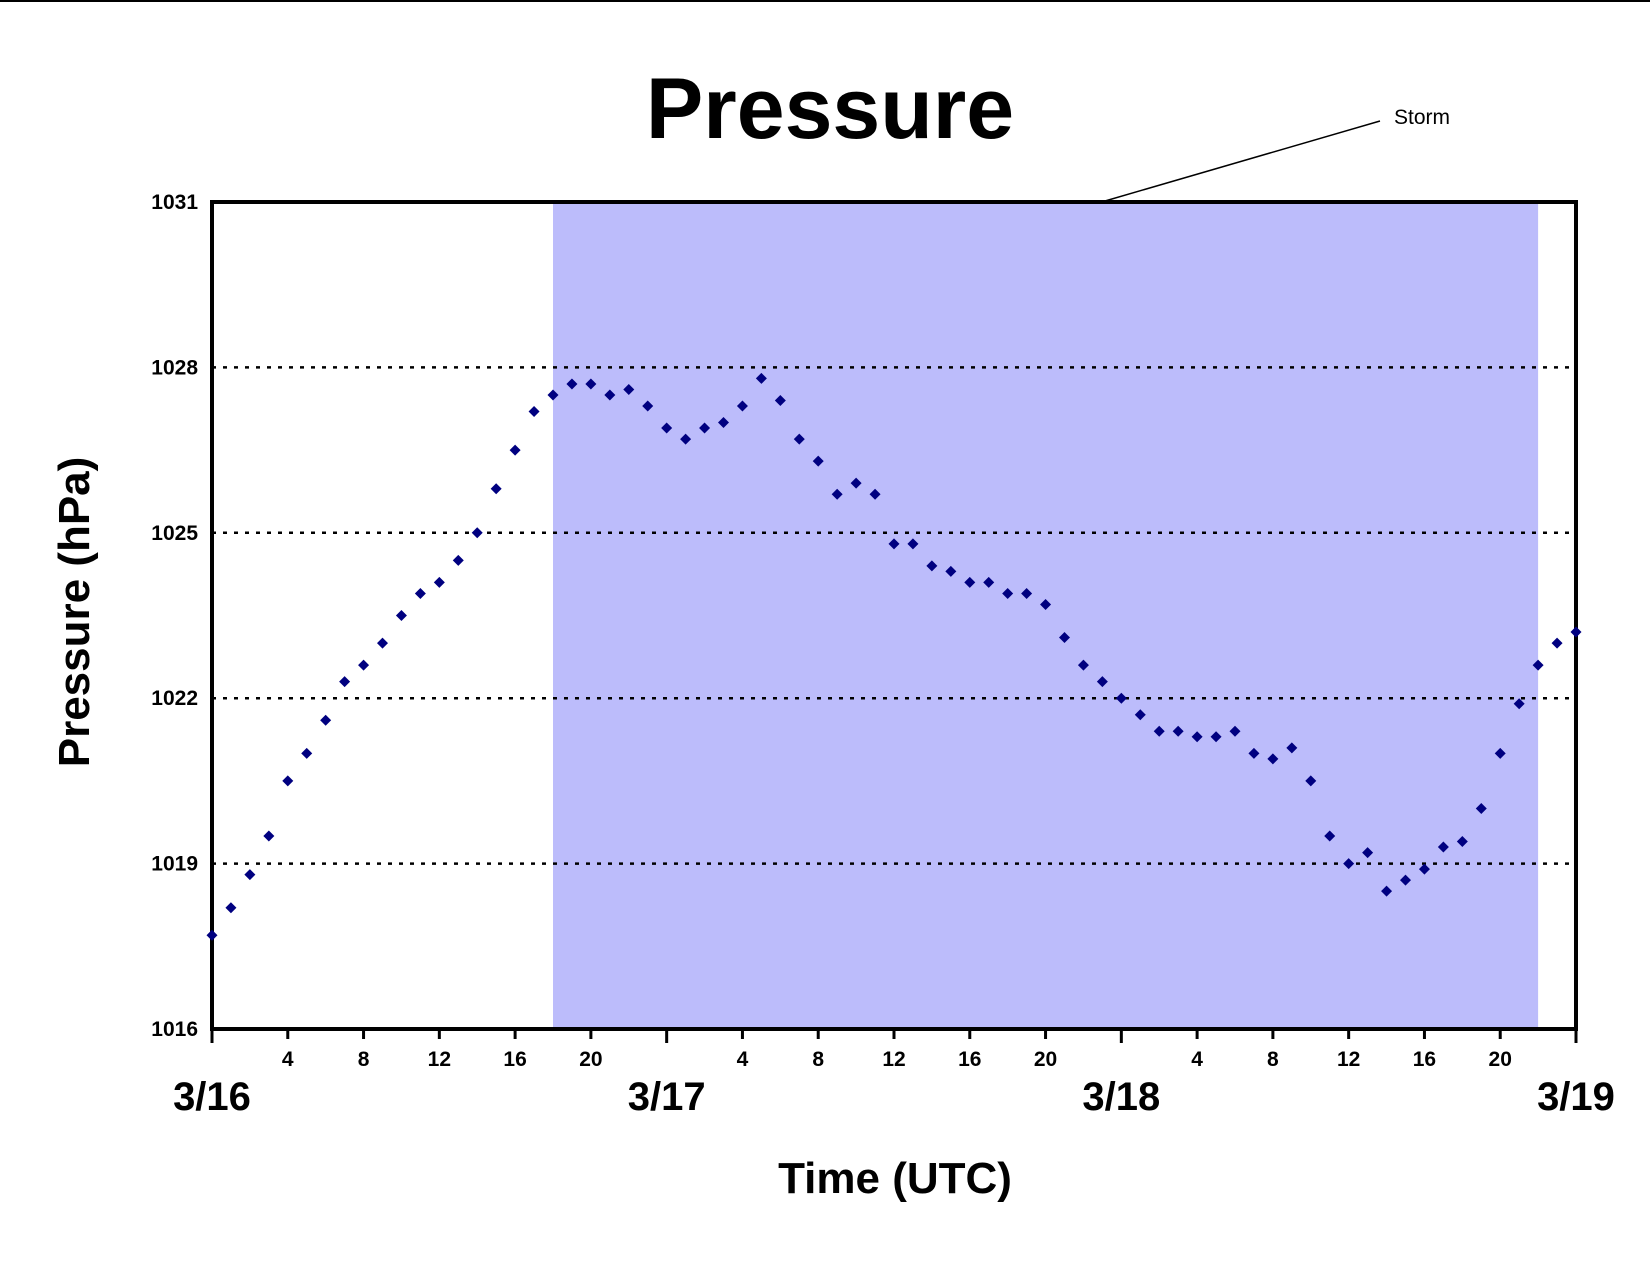  I want to click on day-label-0: 3/16, so click(212, 1097).